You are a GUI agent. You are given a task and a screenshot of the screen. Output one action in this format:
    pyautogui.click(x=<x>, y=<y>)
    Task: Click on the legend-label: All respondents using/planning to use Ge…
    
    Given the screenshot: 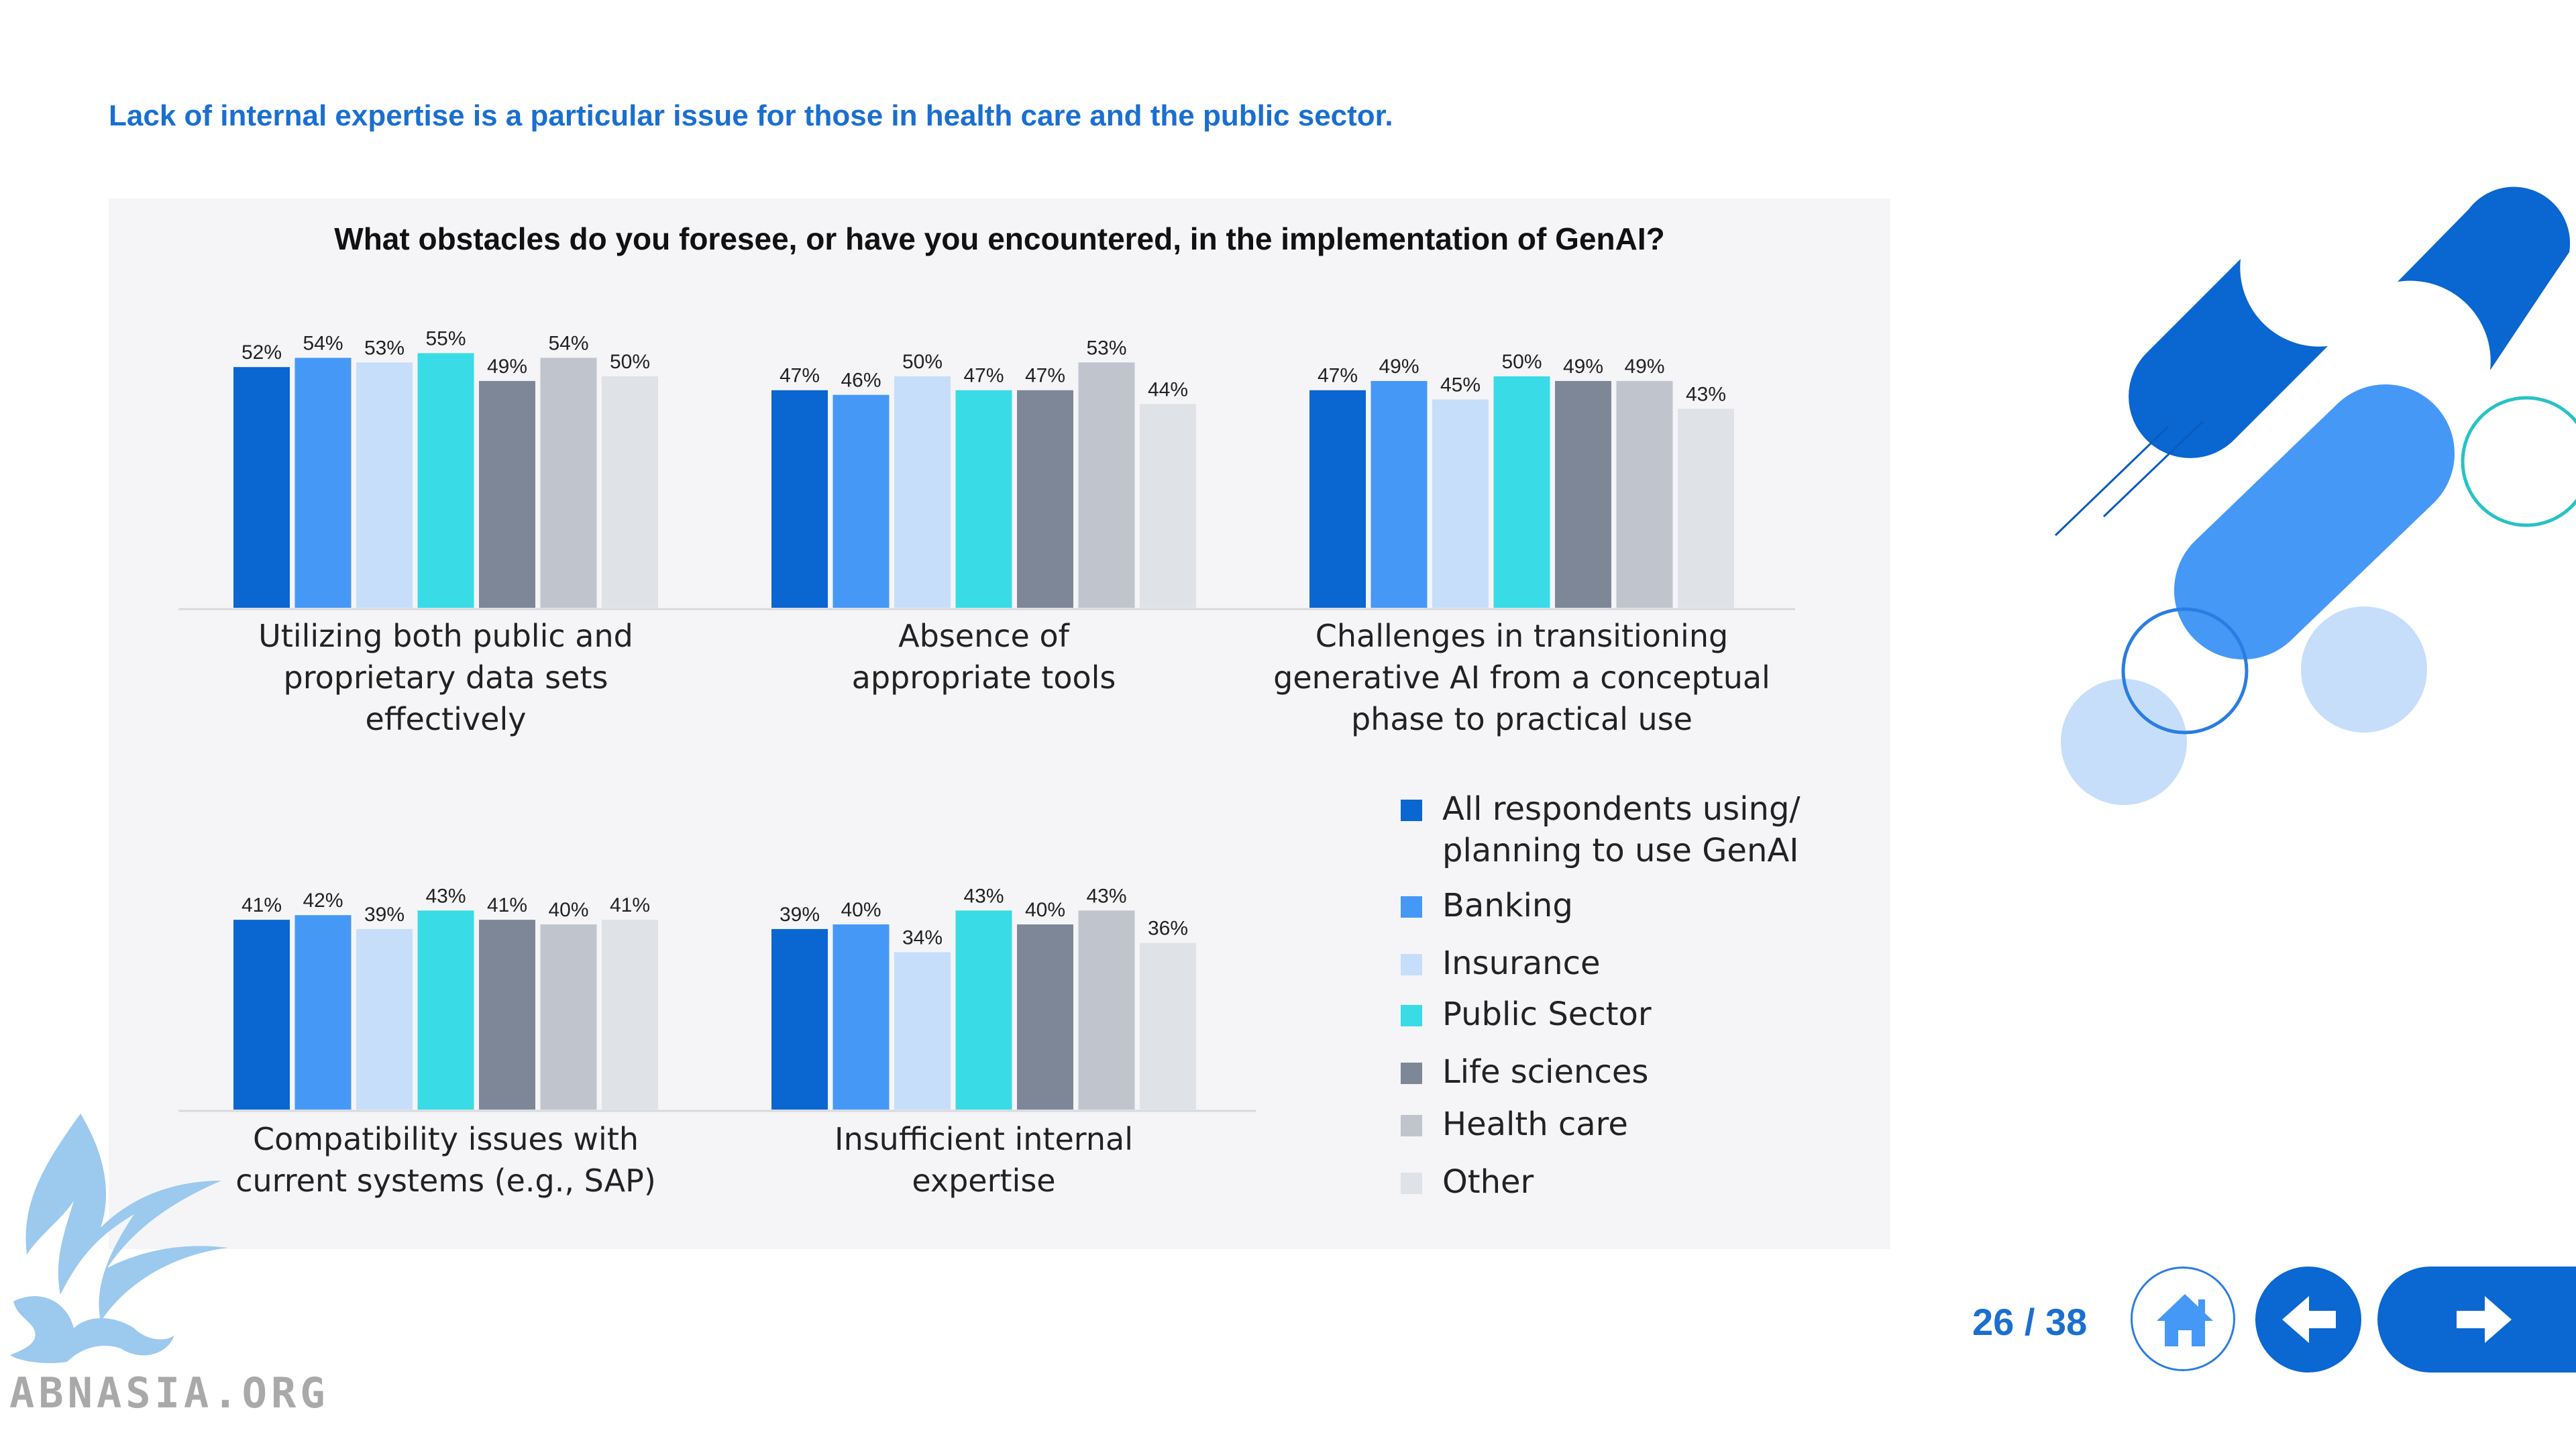 What is the action you would take?
    pyautogui.click(x=1621, y=829)
    